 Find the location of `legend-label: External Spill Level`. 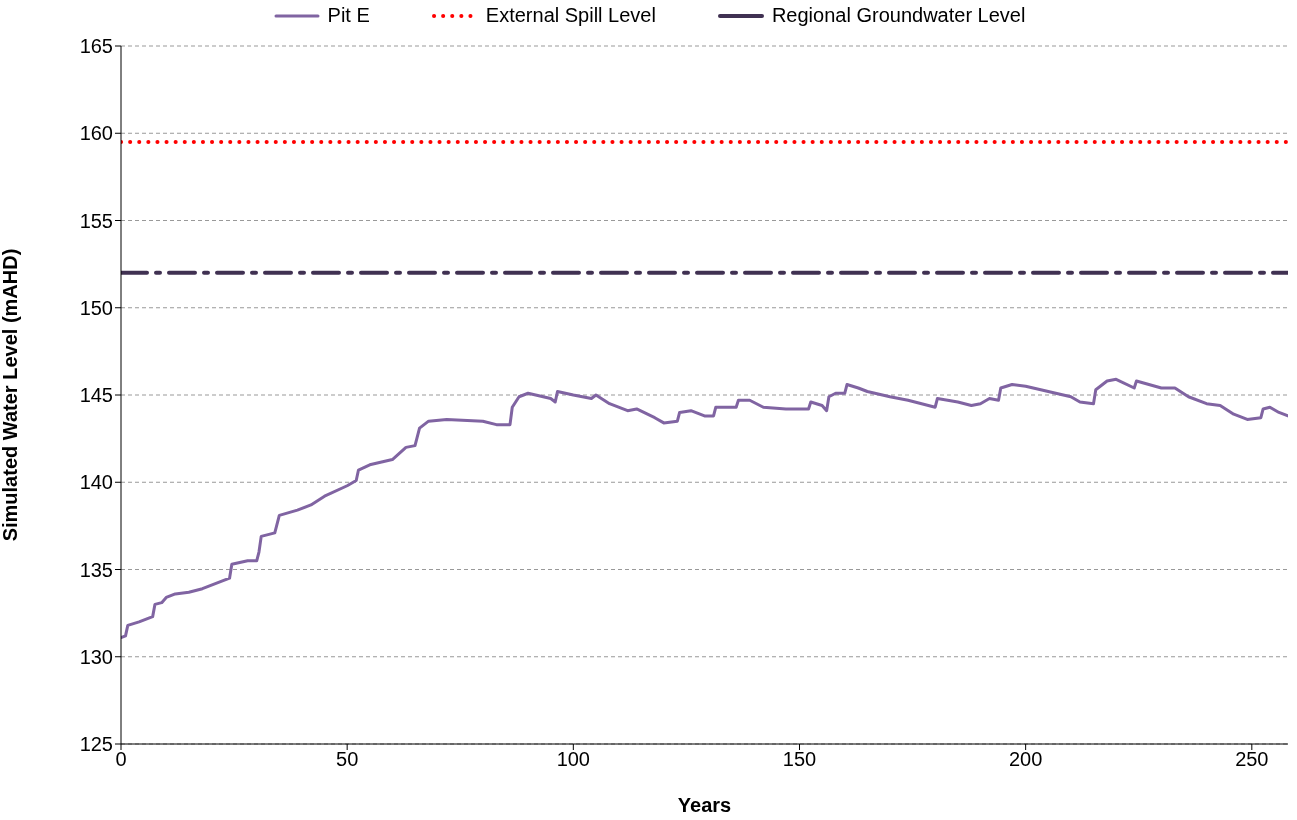

legend-label: External Spill Level is located at coordinates (570, 15).